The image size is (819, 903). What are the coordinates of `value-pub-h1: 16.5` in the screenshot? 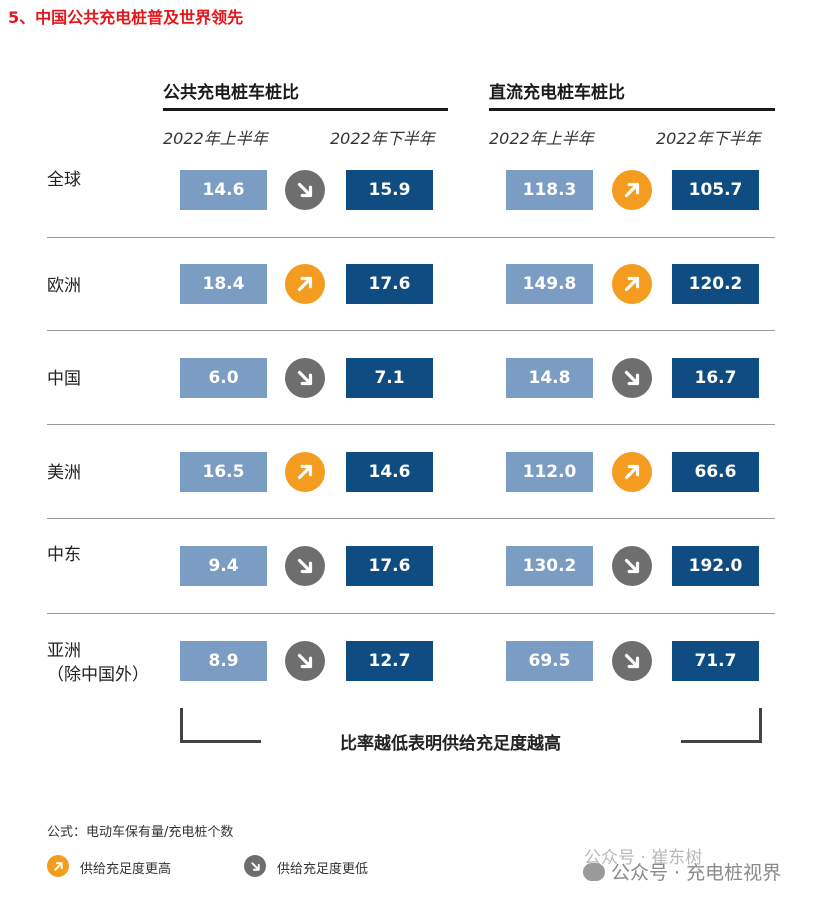 It's located at (223, 472).